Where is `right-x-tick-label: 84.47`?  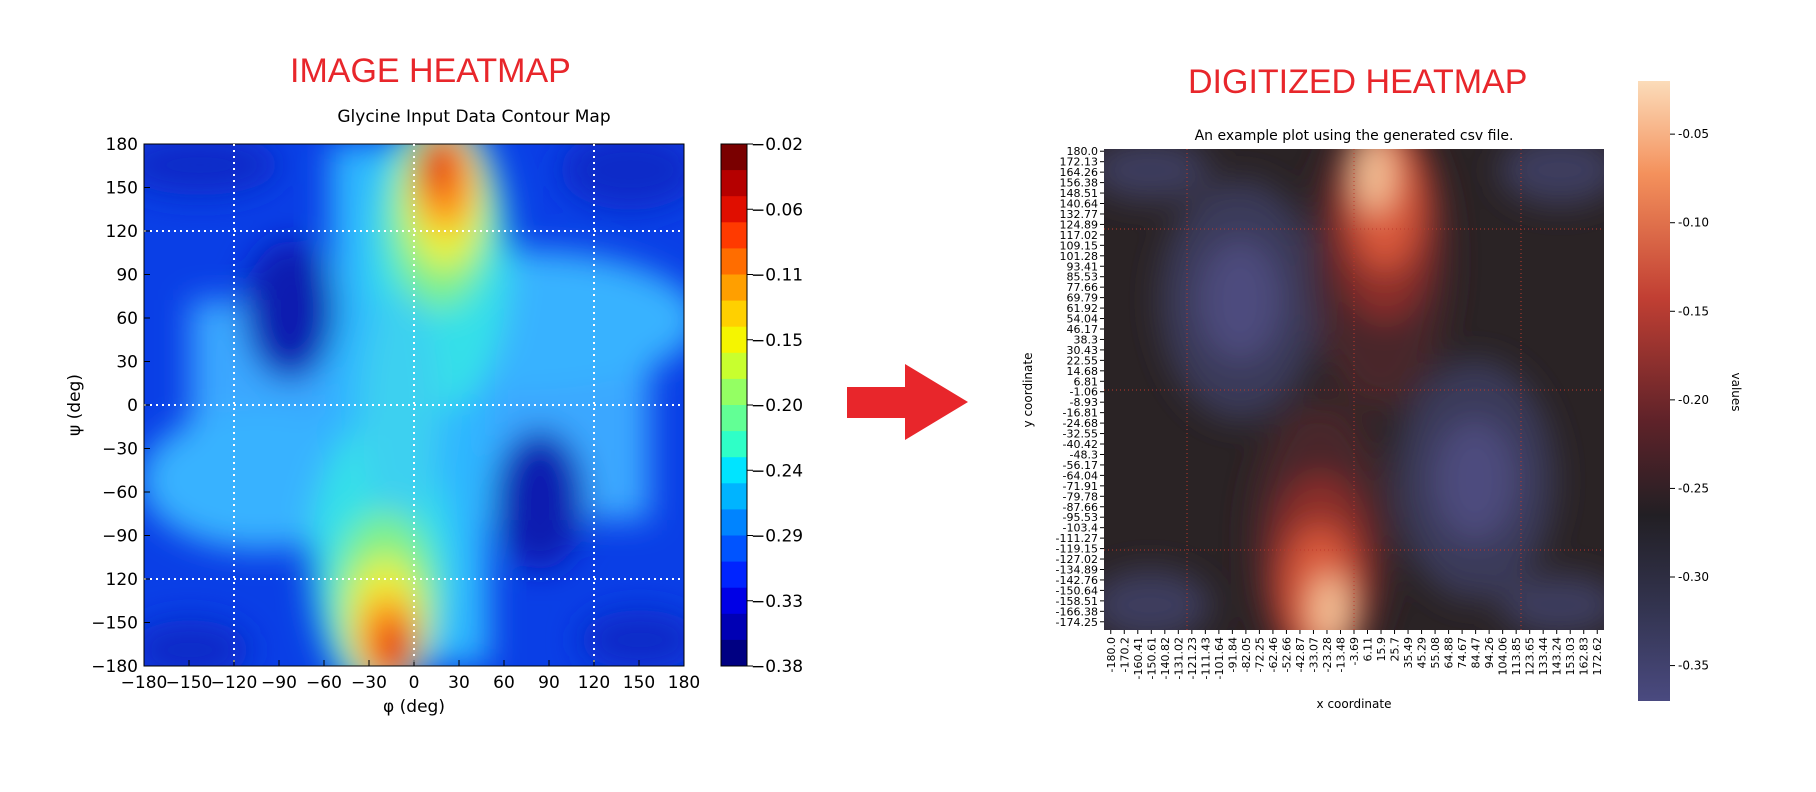
right-x-tick-label: 84.47 is located at coordinates (1476, 653).